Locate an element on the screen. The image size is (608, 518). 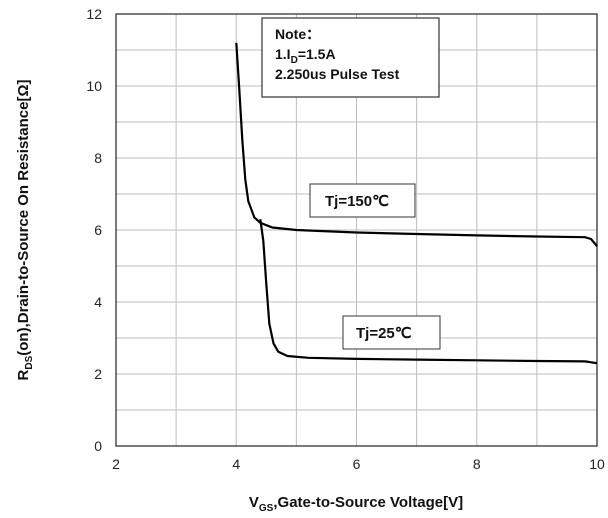
y-tick-label: 4 is located at coordinates (98, 302).